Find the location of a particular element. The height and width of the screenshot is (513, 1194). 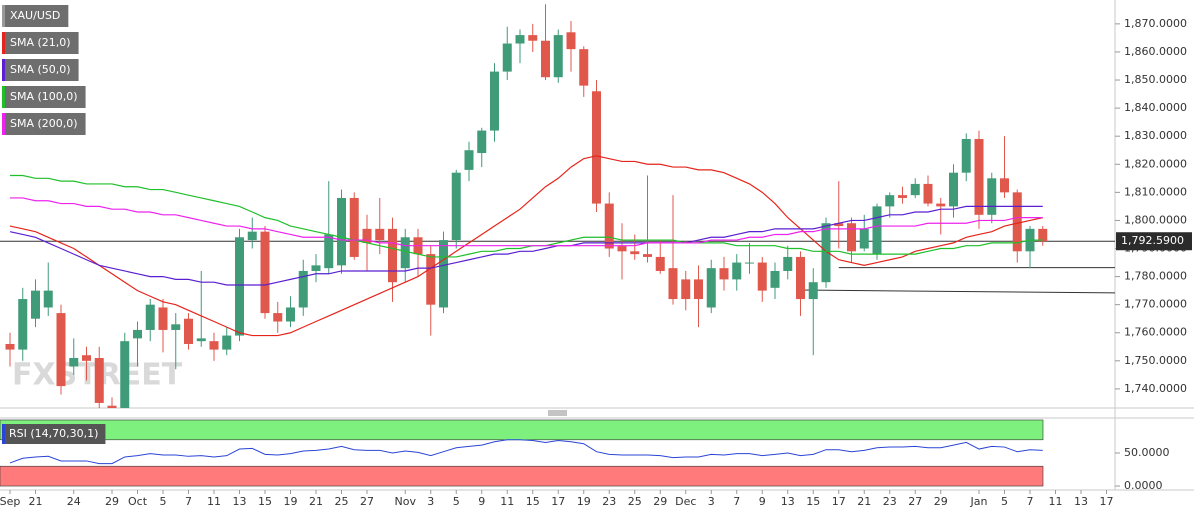

last-price-tag is located at coordinates (1154, 241).